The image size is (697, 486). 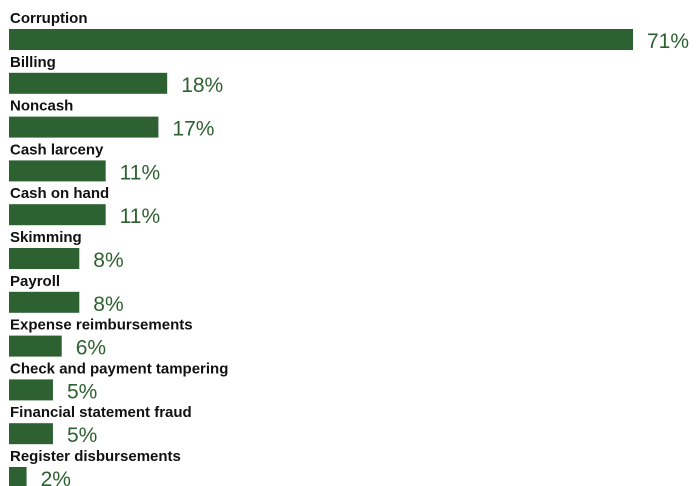 I want to click on category-label: Expense reimbursements, so click(x=101, y=325).